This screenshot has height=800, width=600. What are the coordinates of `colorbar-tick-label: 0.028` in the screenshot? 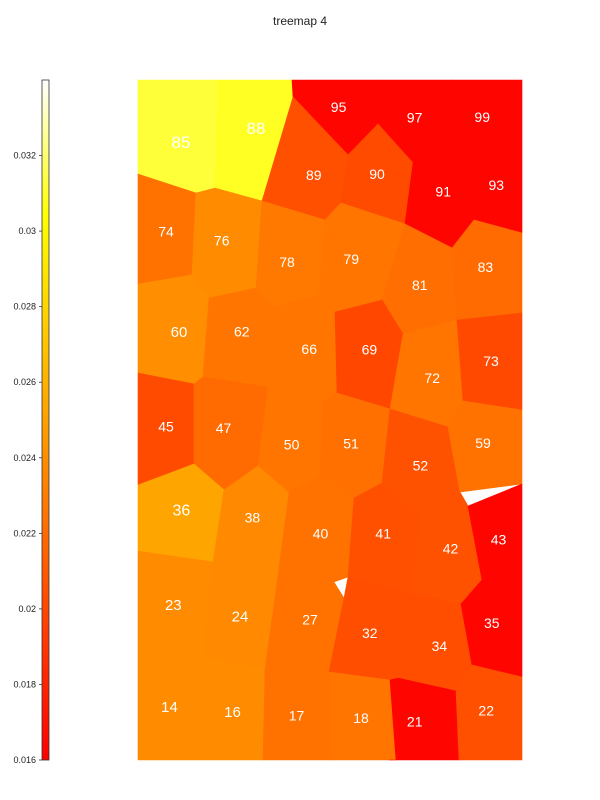 It's located at (24, 307).